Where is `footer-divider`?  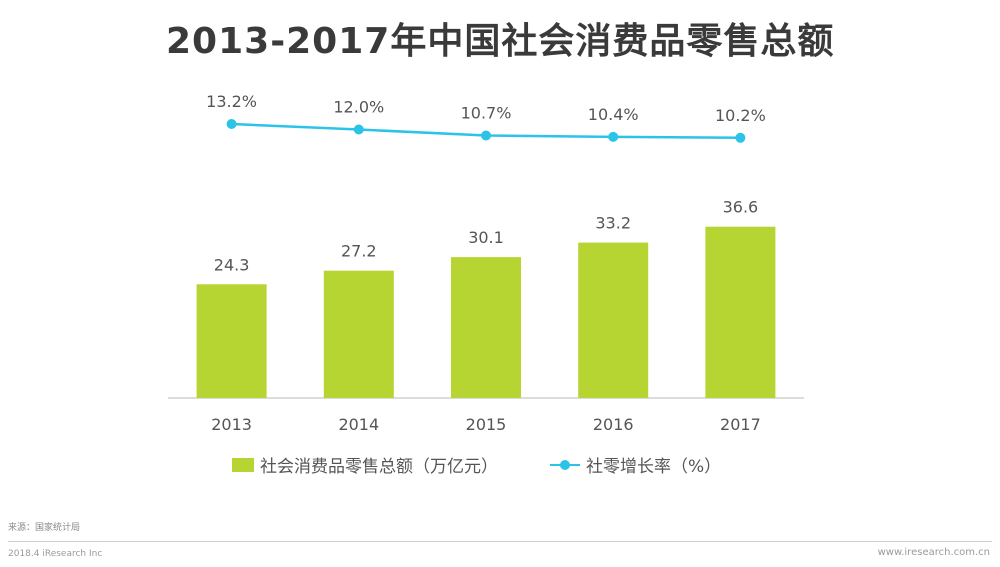
footer-divider is located at coordinates (500, 541).